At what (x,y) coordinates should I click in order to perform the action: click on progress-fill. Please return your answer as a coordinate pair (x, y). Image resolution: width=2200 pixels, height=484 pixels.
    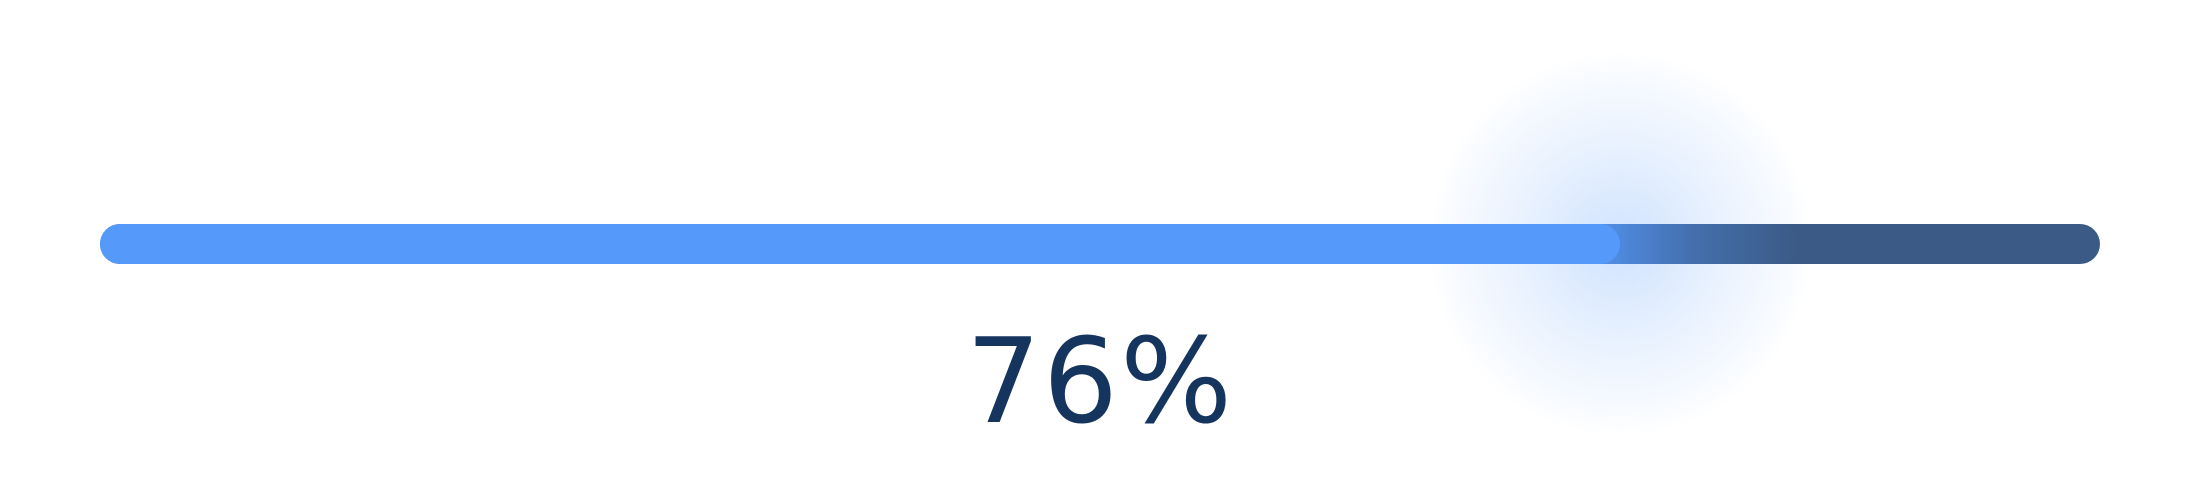
    Looking at the image, I should click on (860, 244).